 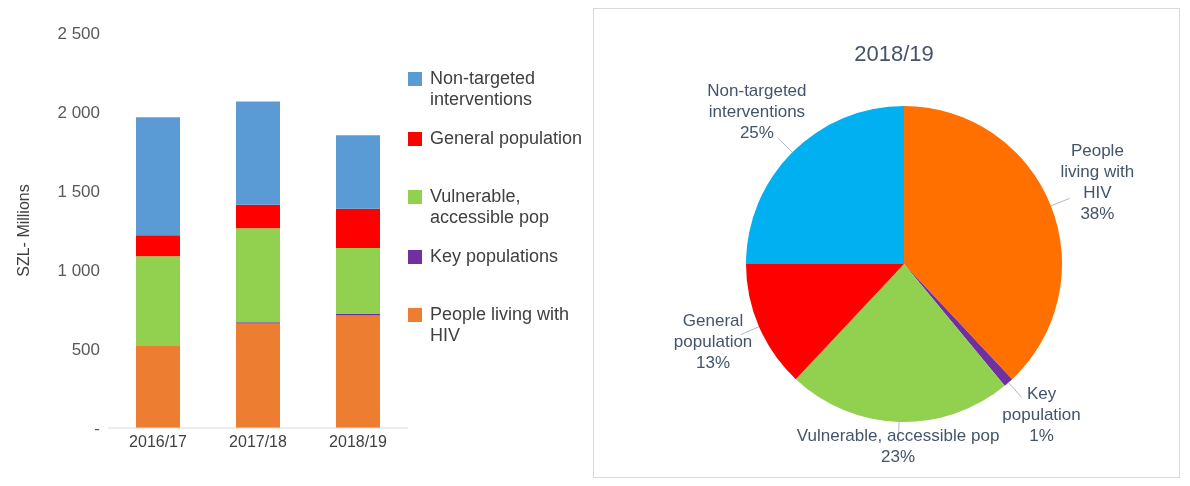 What do you see at coordinates (158, 442) in the screenshot?
I see `x-tick-label: 2016/17` at bounding box center [158, 442].